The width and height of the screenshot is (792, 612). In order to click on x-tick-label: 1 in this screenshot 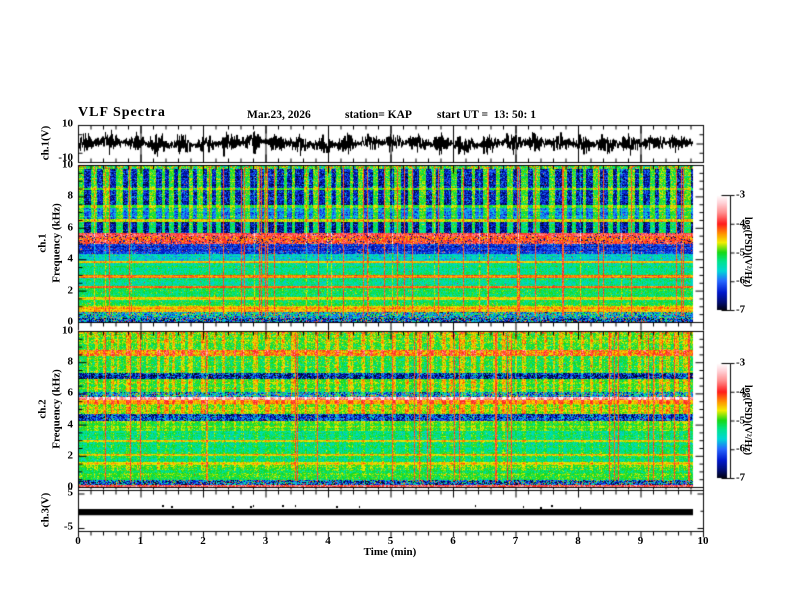, I will do `click(140, 541)`.